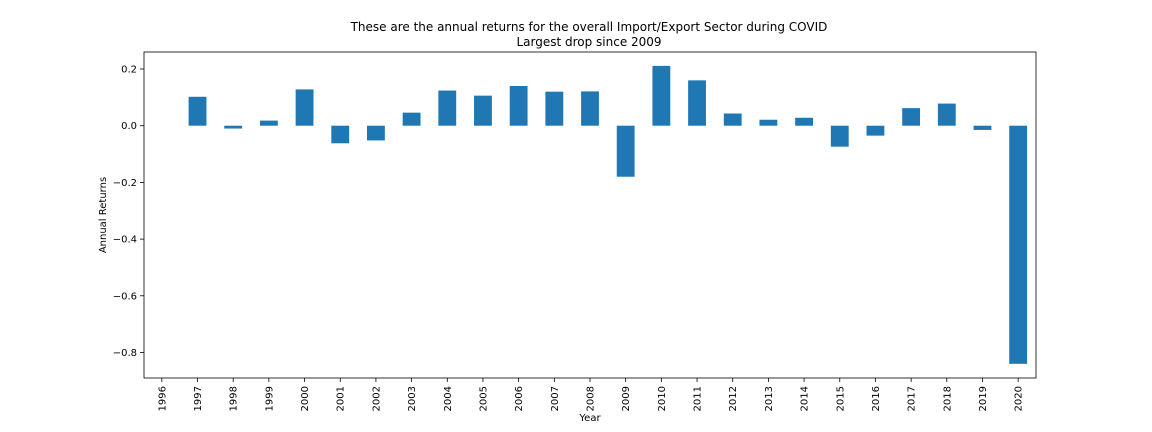 Image resolution: width=1152 pixels, height=432 pixels. What do you see at coordinates (234, 398) in the screenshot?
I see `x-tick-label-1998: 1998` at bounding box center [234, 398].